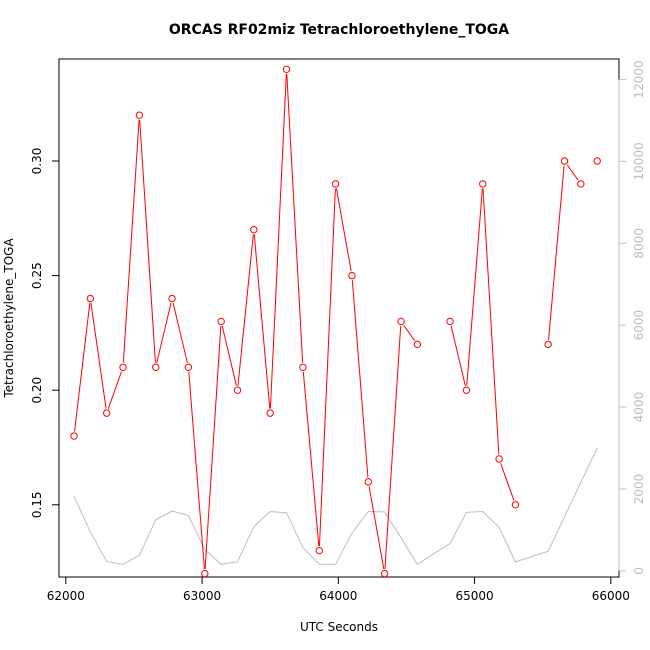 The width and height of the screenshot is (650, 650). I want to click on gray-series-line, so click(335, 506).